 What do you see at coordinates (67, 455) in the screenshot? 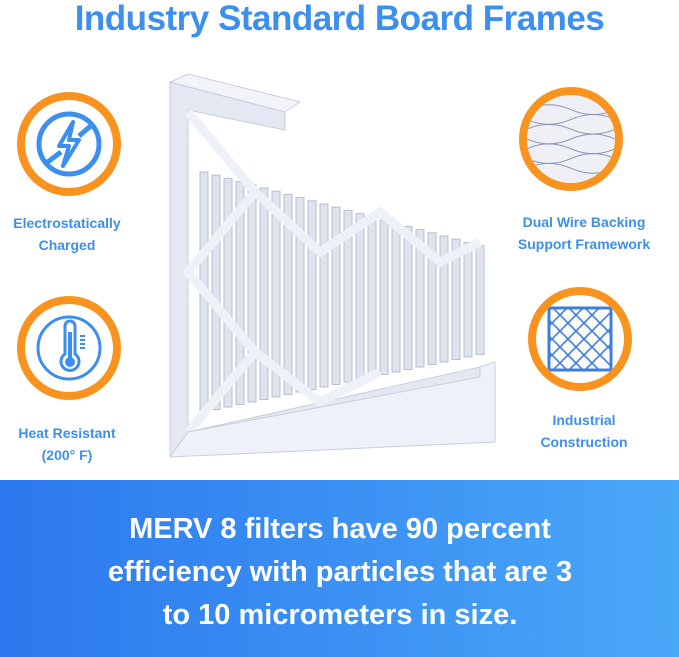
I see `label-line: (200° F)` at bounding box center [67, 455].